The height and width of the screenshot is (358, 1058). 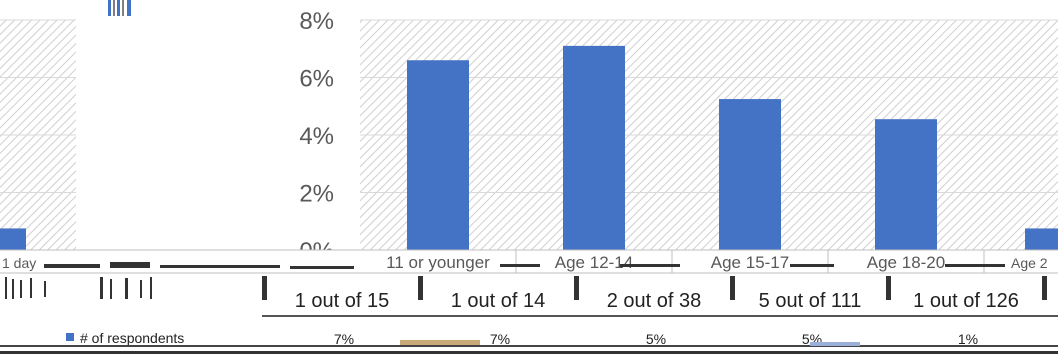 What do you see at coordinates (750, 262) in the screenshot?
I see `category-label: Age 15-17` at bounding box center [750, 262].